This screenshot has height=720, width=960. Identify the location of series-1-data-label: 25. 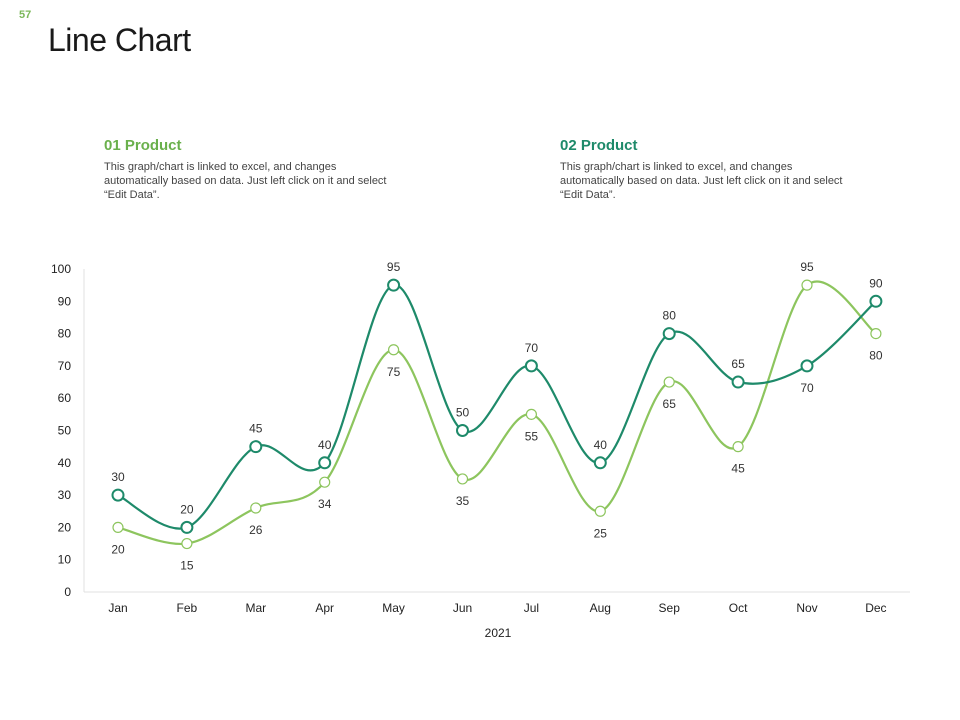
(601, 533).